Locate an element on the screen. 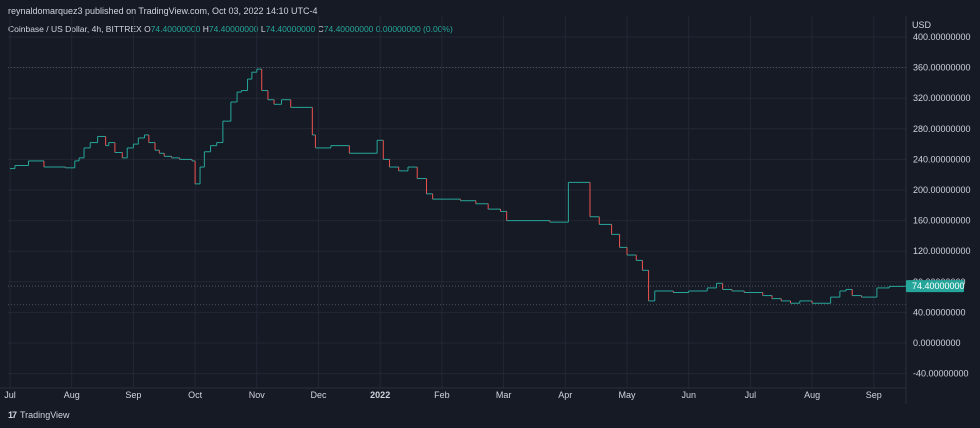 The width and height of the screenshot is (980, 428). open-value: 74.40000000 is located at coordinates (175, 29).